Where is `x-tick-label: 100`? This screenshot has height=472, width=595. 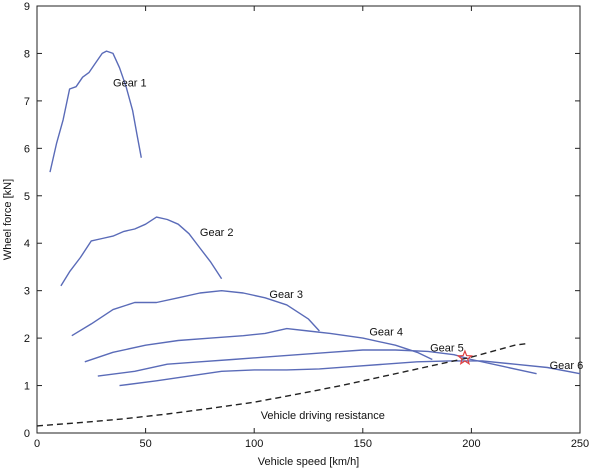 x-tick-label: 100 is located at coordinates (254, 444).